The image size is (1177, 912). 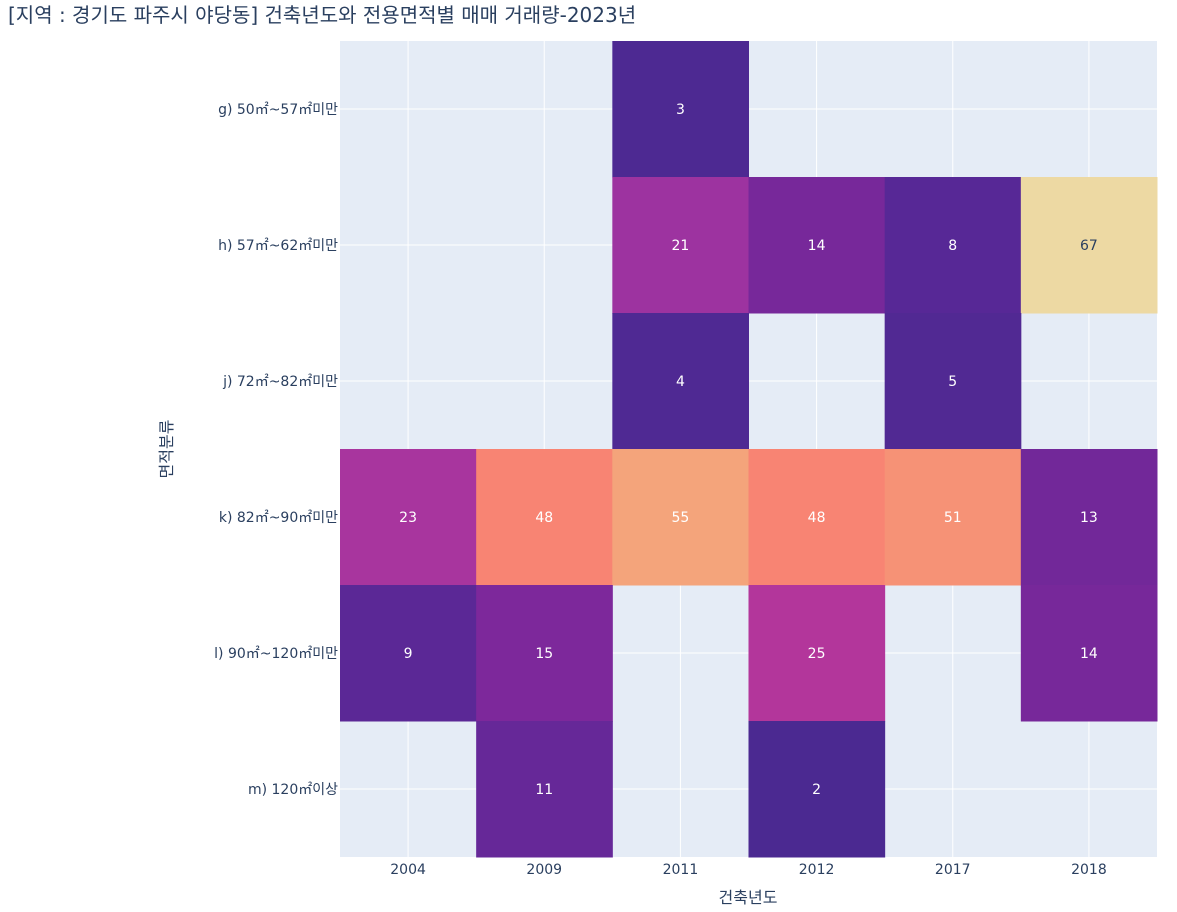 I want to click on x-tick-label: 2004, so click(x=408, y=870).